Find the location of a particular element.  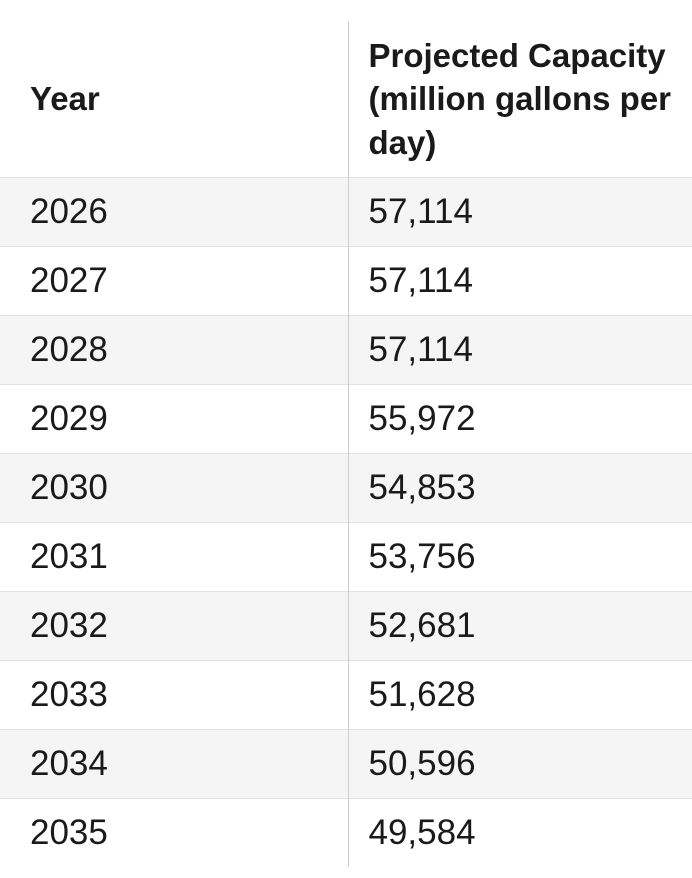

capacity-cell: 55,972 is located at coordinates (519, 418).